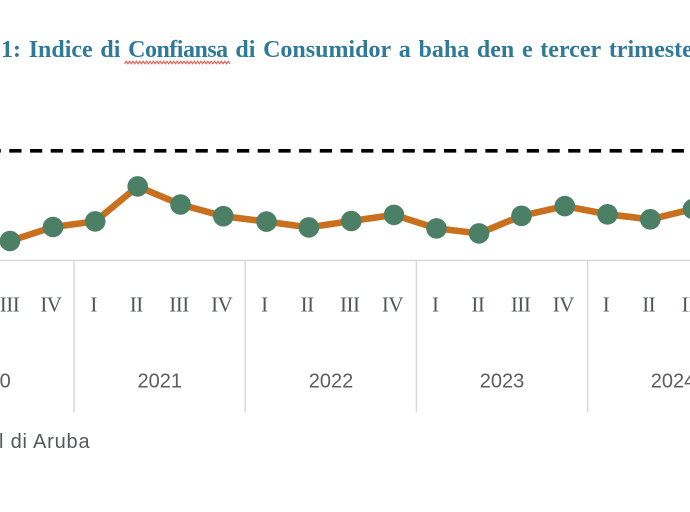 This screenshot has width=690, height=512. What do you see at coordinates (160, 382) in the screenshot?
I see `svg-text: 2021` at bounding box center [160, 382].